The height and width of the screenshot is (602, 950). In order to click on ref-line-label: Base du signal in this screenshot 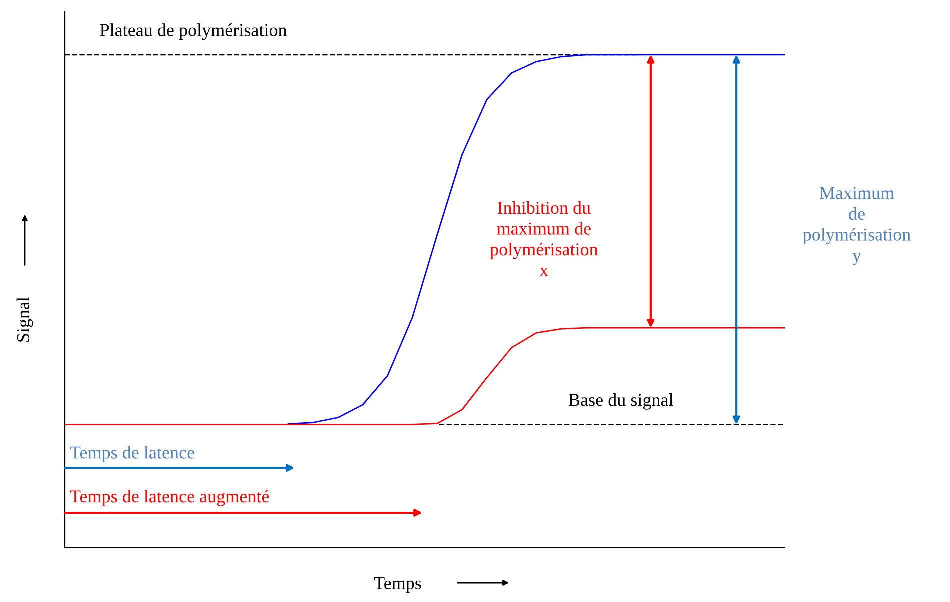, I will do `click(621, 402)`.